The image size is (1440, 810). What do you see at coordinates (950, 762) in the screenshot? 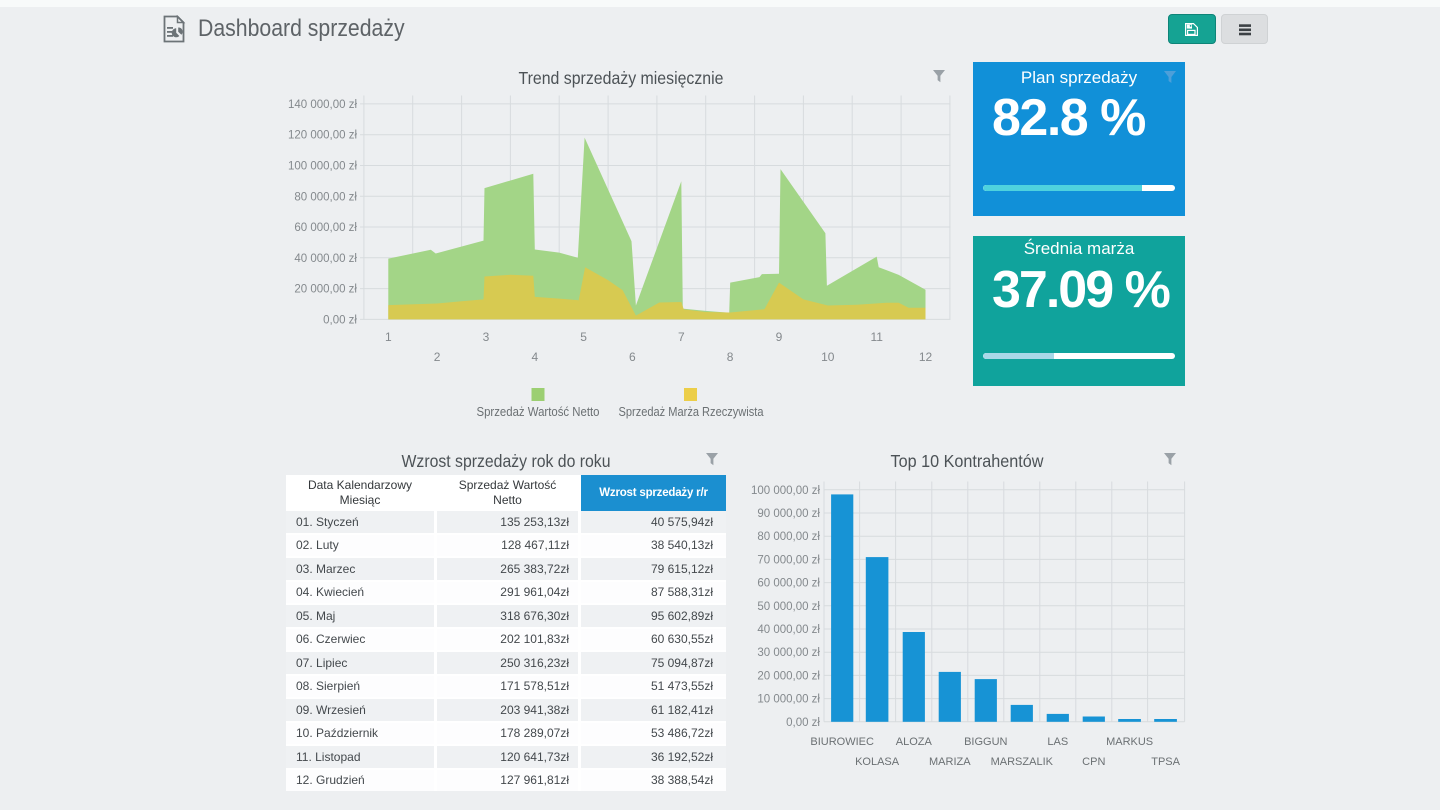
I see `svg-text: MARIZA` at bounding box center [950, 762].